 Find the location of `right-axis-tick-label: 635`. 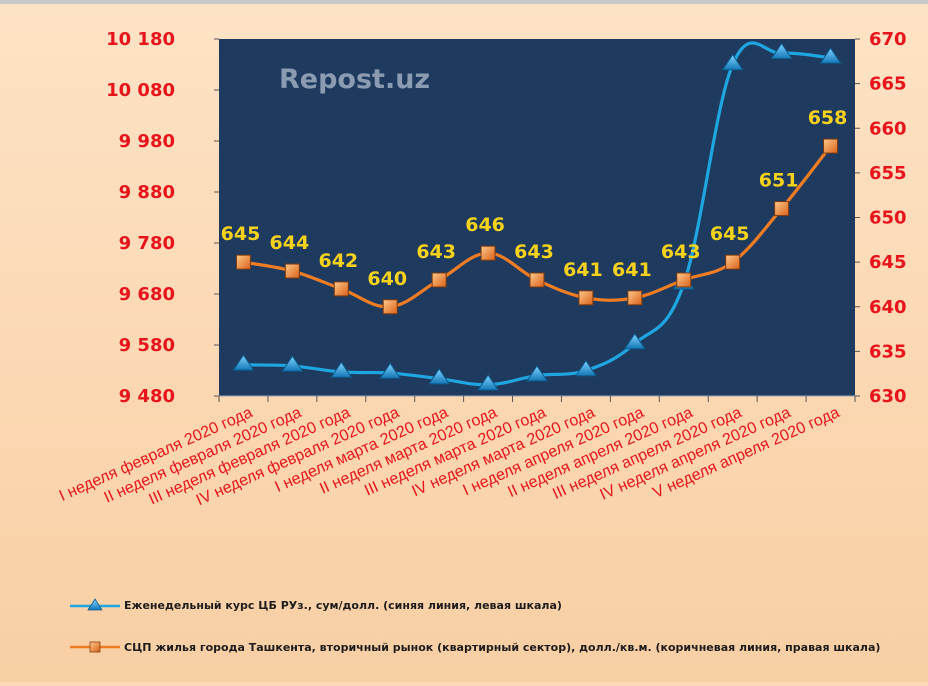

right-axis-tick-label: 635 is located at coordinates (888, 351).